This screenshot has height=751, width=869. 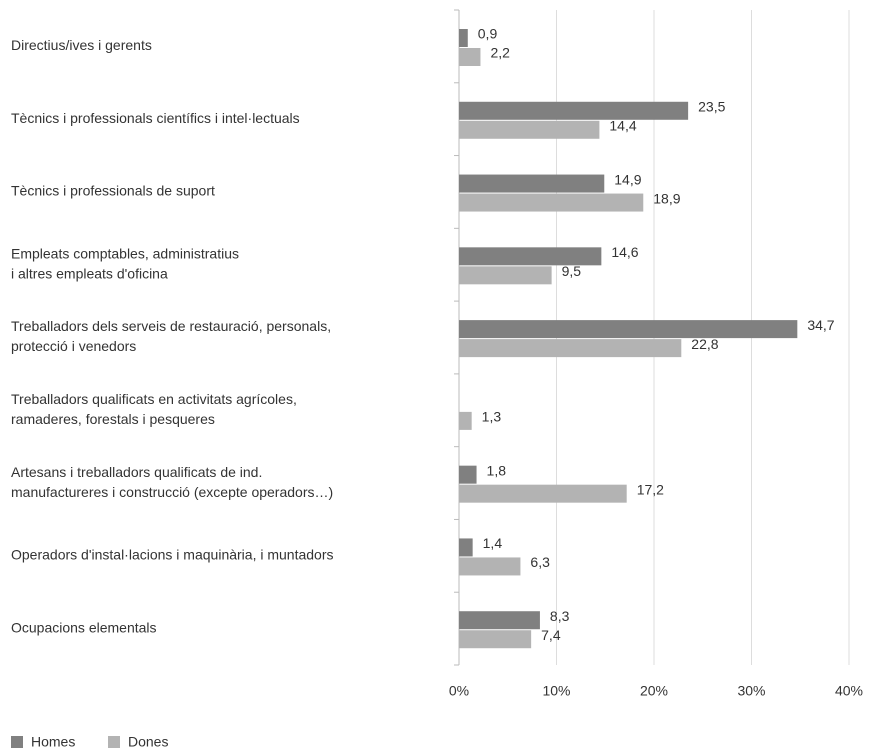 What do you see at coordinates (704, 344) in the screenshot?
I see `value-label: 22,8` at bounding box center [704, 344].